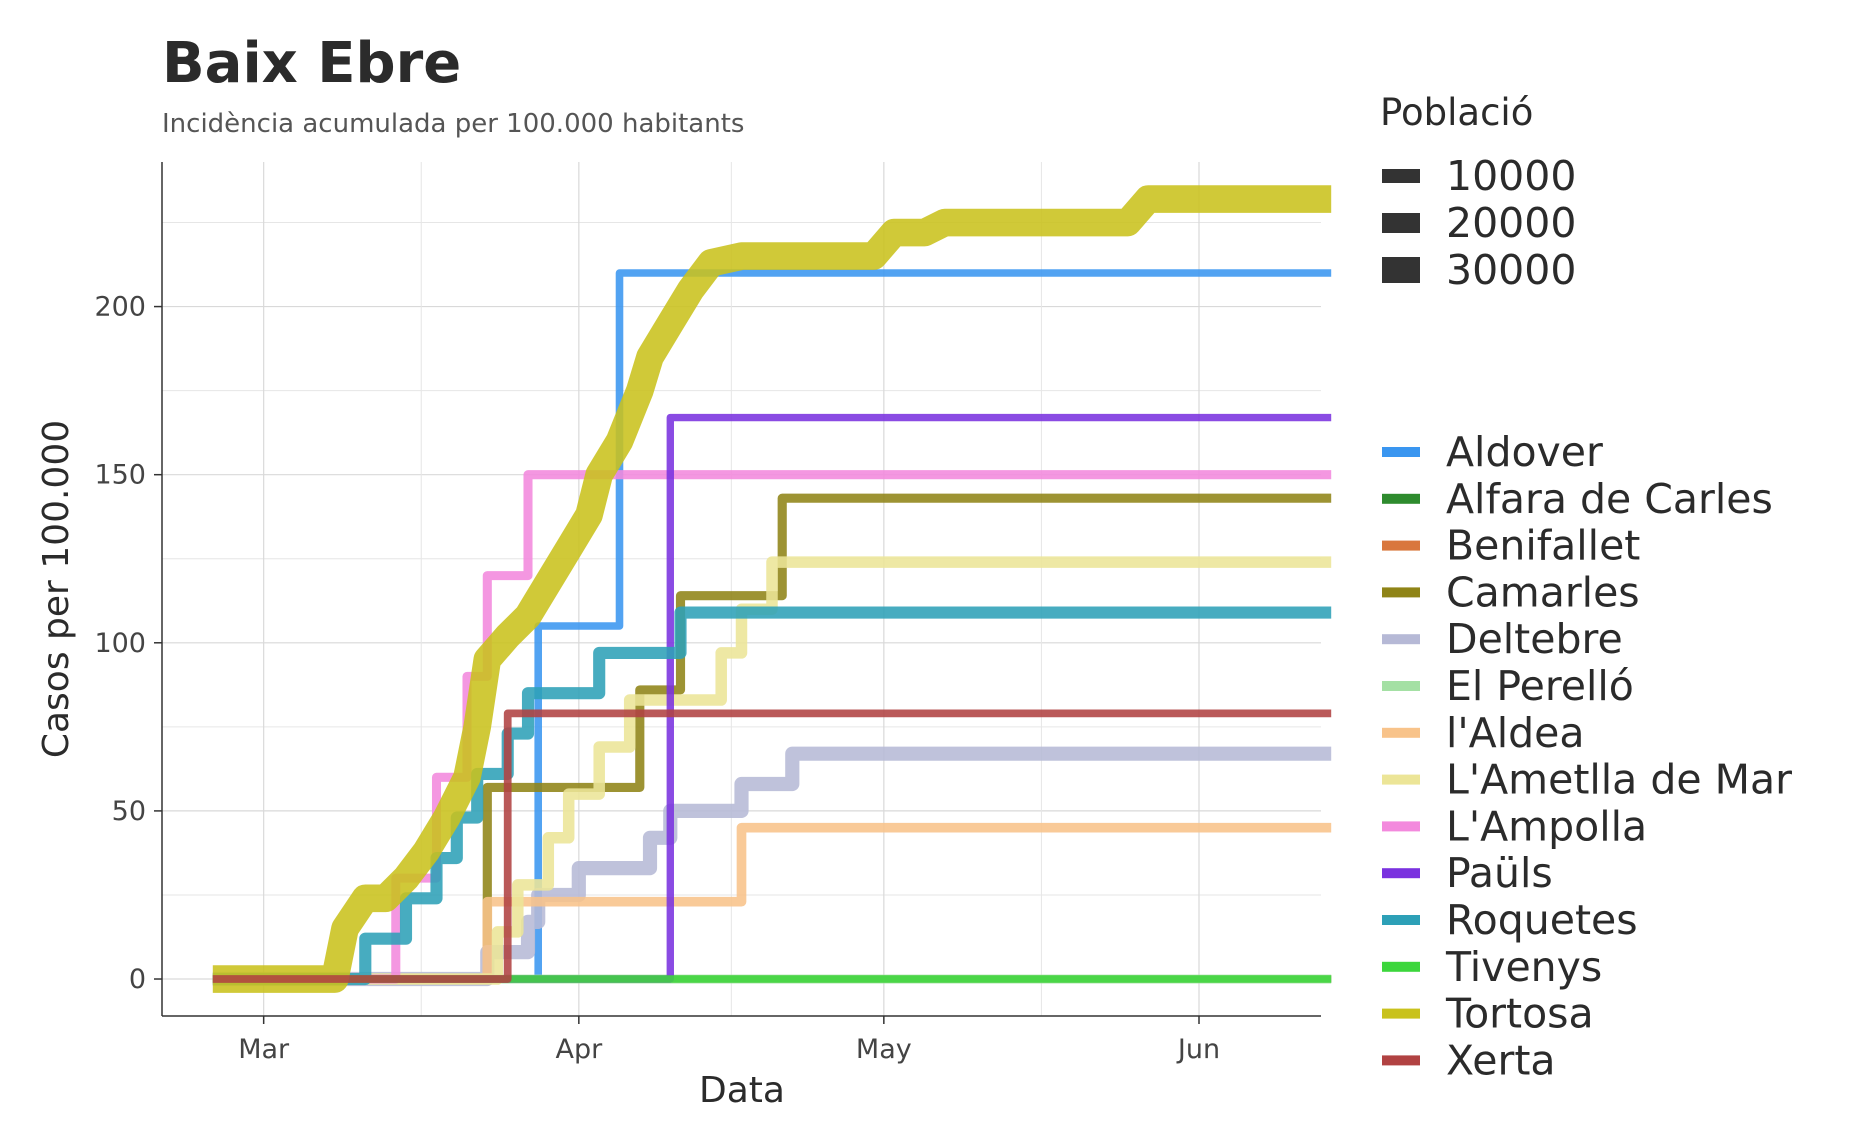 The width and height of the screenshot is (1850, 1132). What do you see at coordinates (1499, 873) in the screenshot?
I see `legend-label: Paüls` at bounding box center [1499, 873].